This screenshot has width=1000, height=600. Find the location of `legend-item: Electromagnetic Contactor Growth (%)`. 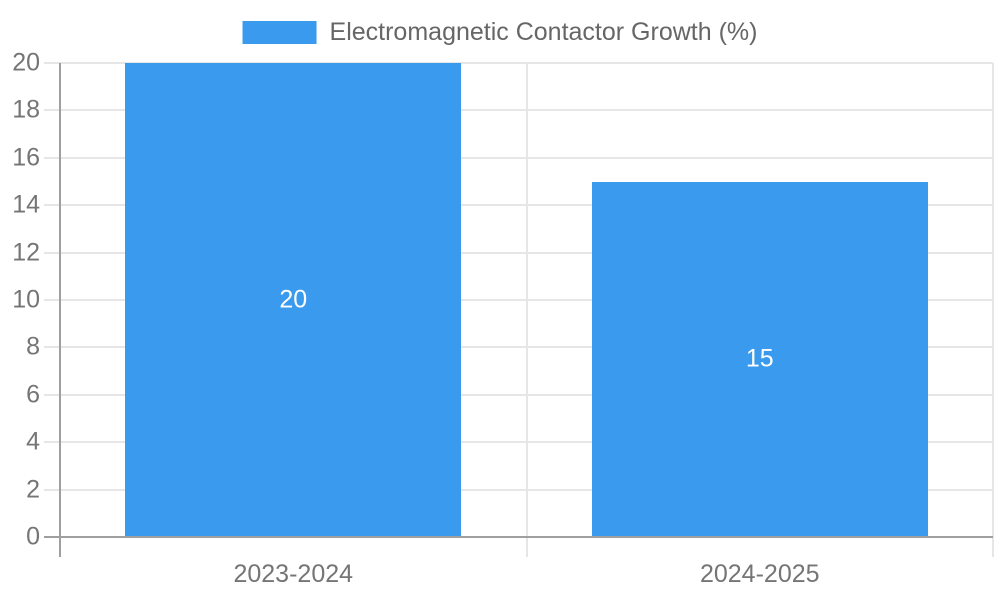

legend-item: Electromagnetic Contactor Growth (%) is located at coordinates (500, 32).